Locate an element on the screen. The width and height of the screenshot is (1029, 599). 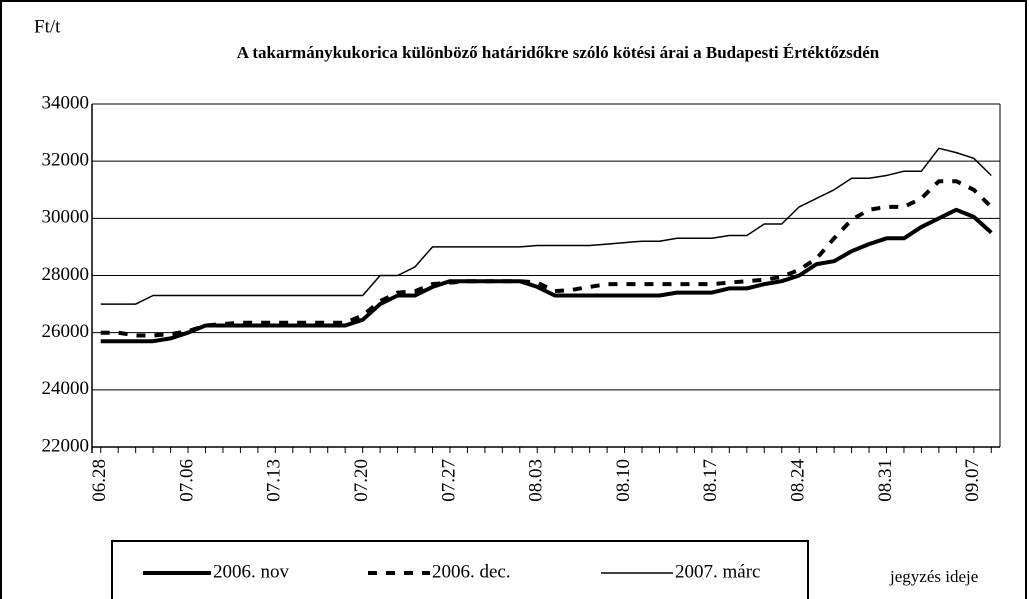
x-tick-label: 09.07 is located at coordinates (972, 480).